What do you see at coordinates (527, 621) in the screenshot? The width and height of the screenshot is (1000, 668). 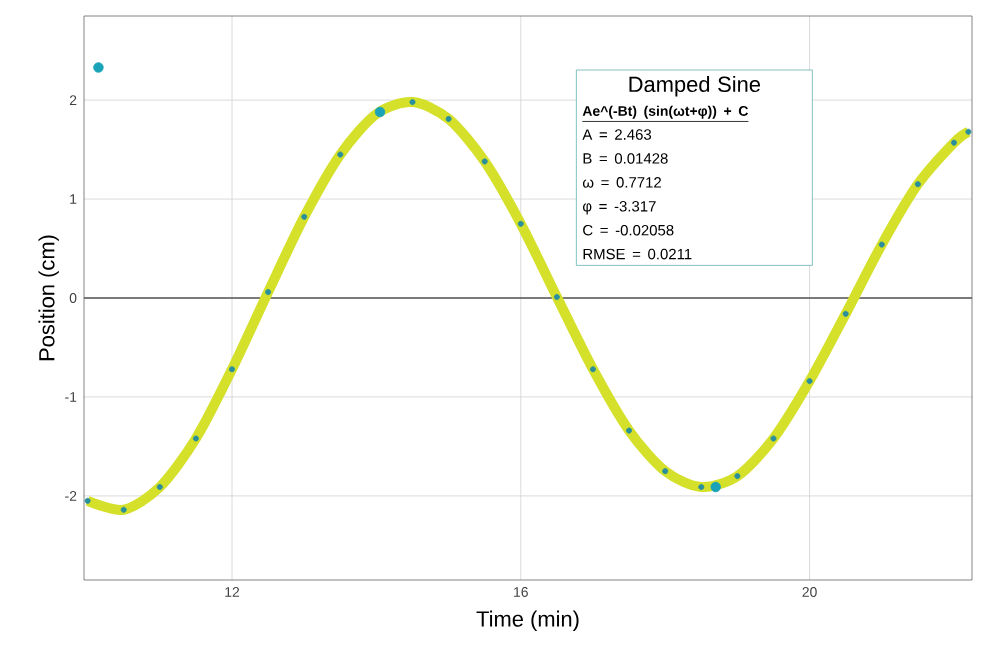 I see `x-axis-title: Time (min)` at bounding box center [527, 621].